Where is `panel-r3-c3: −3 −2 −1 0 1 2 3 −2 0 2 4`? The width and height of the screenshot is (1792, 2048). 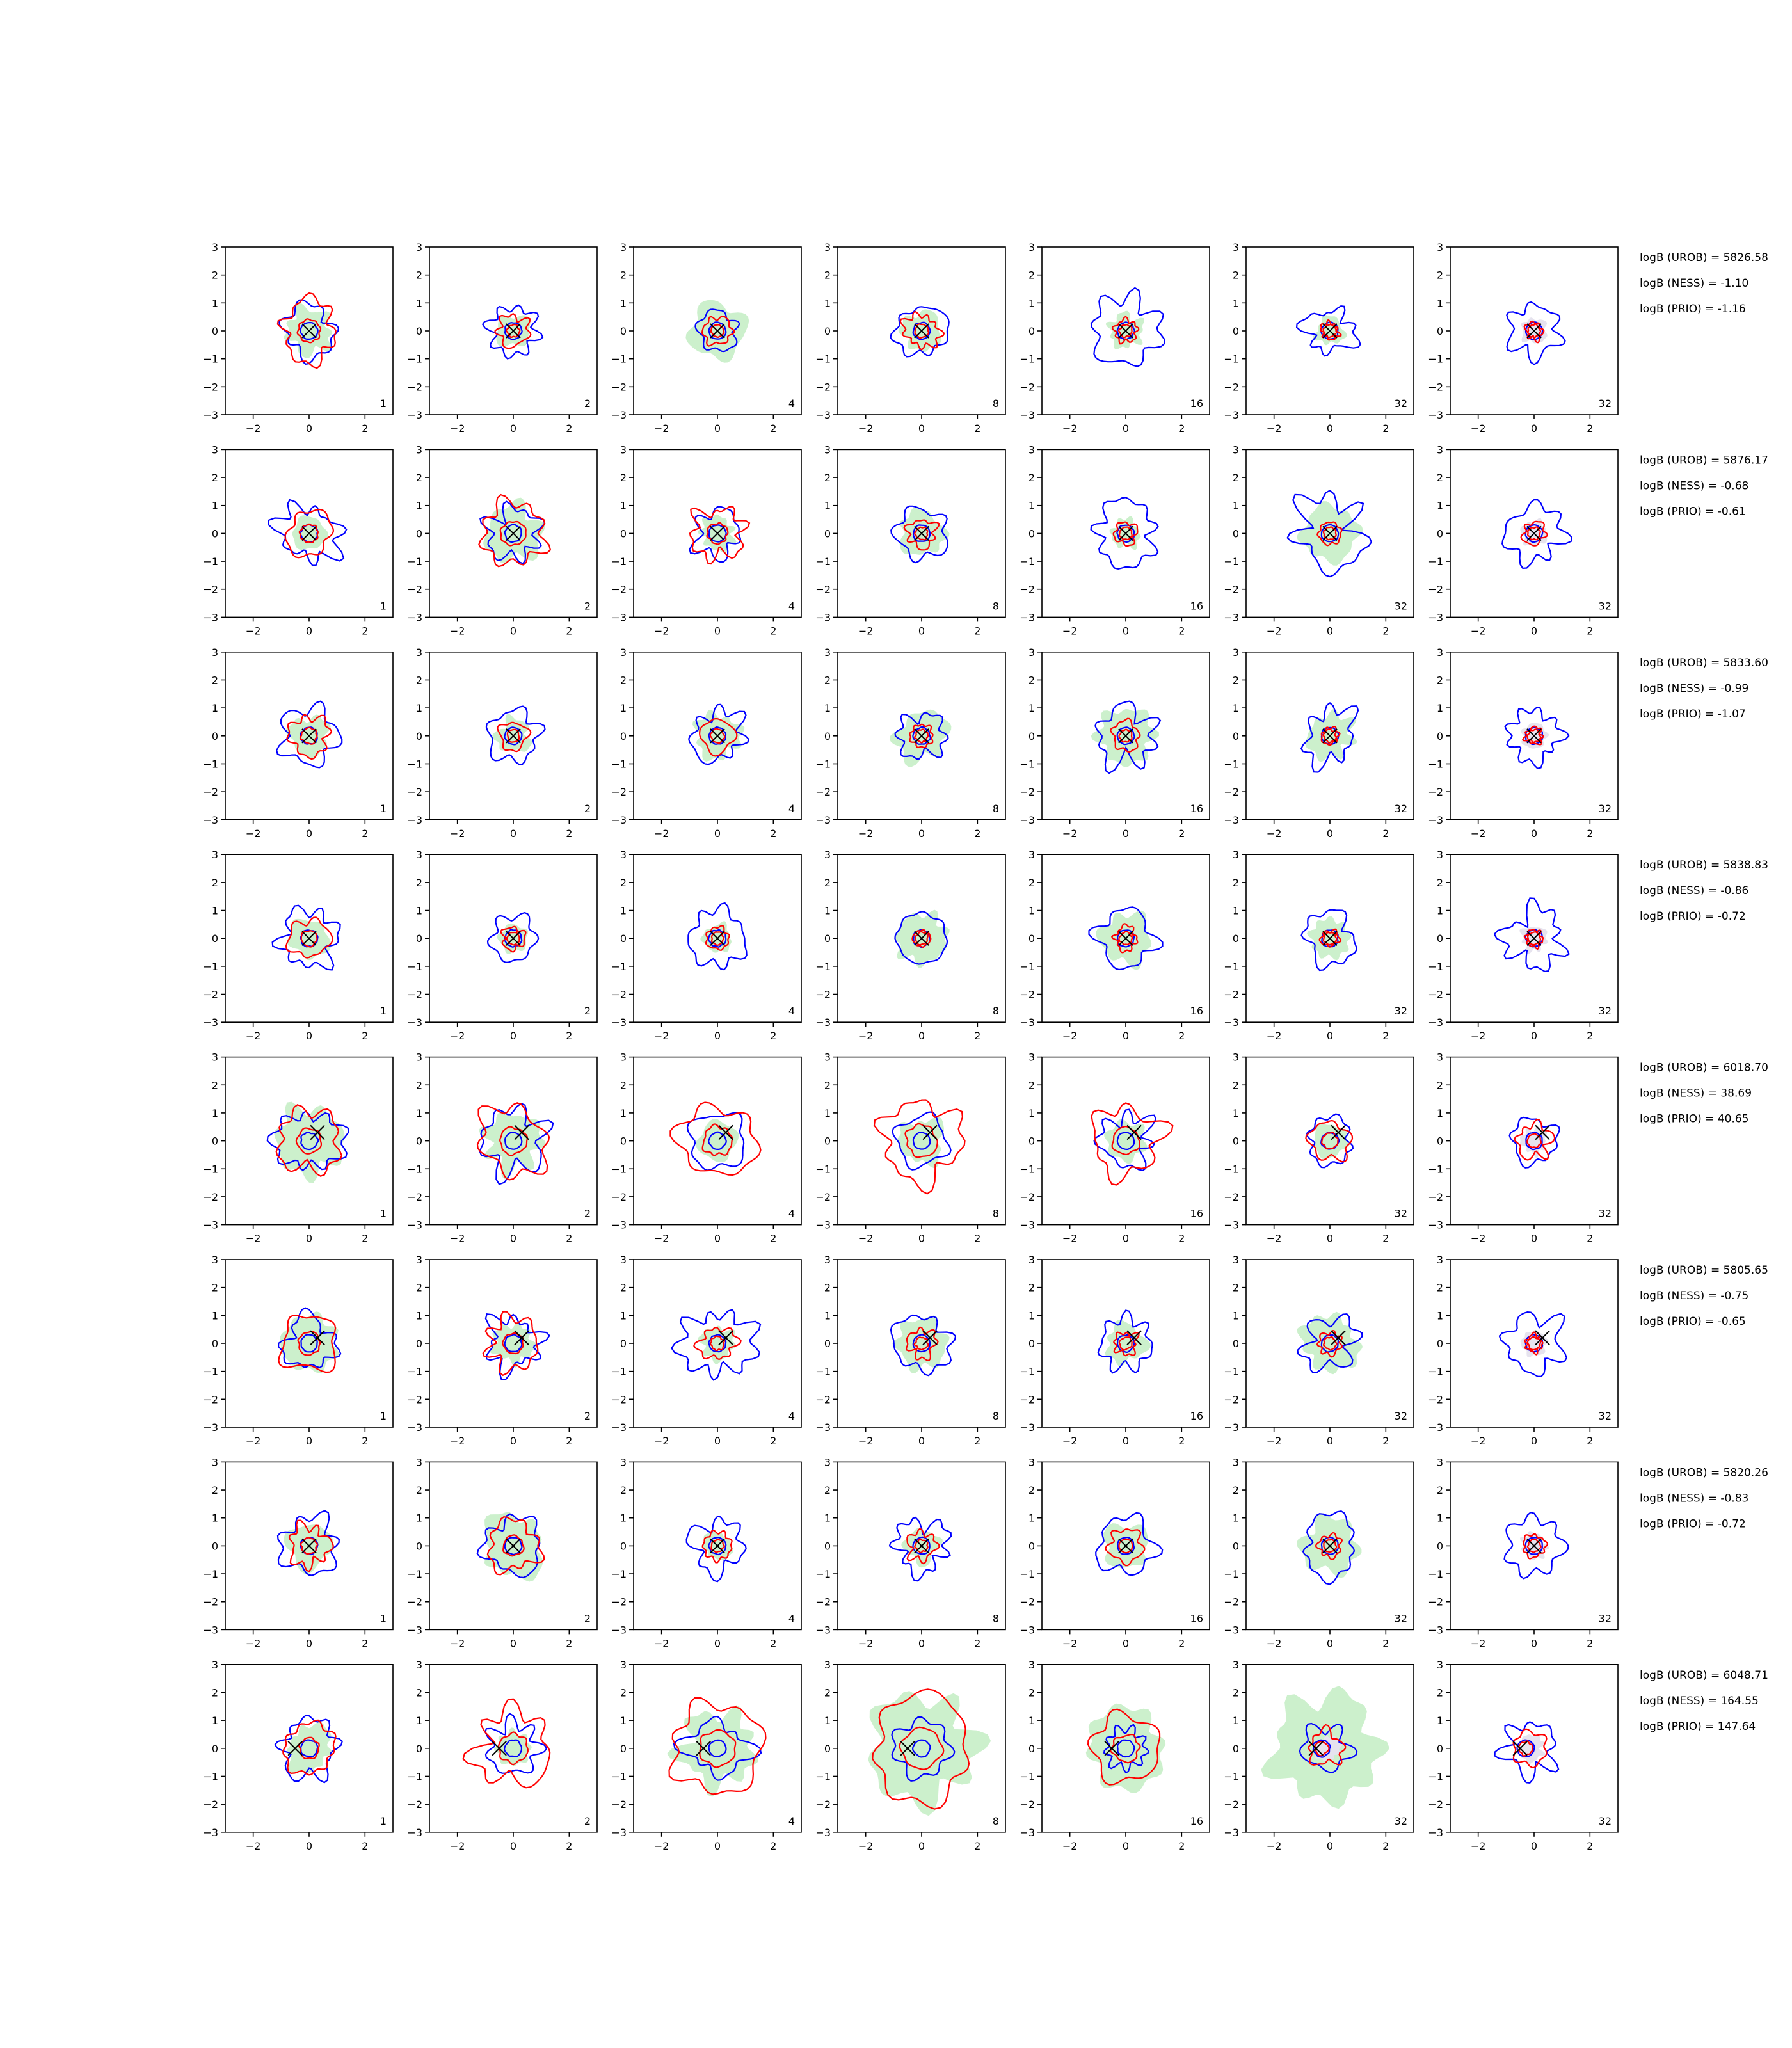
panel-r3-c3: −3 −2 −1 0 1 2 3 −2 0 2 4 is located at coordinates (706, 743).